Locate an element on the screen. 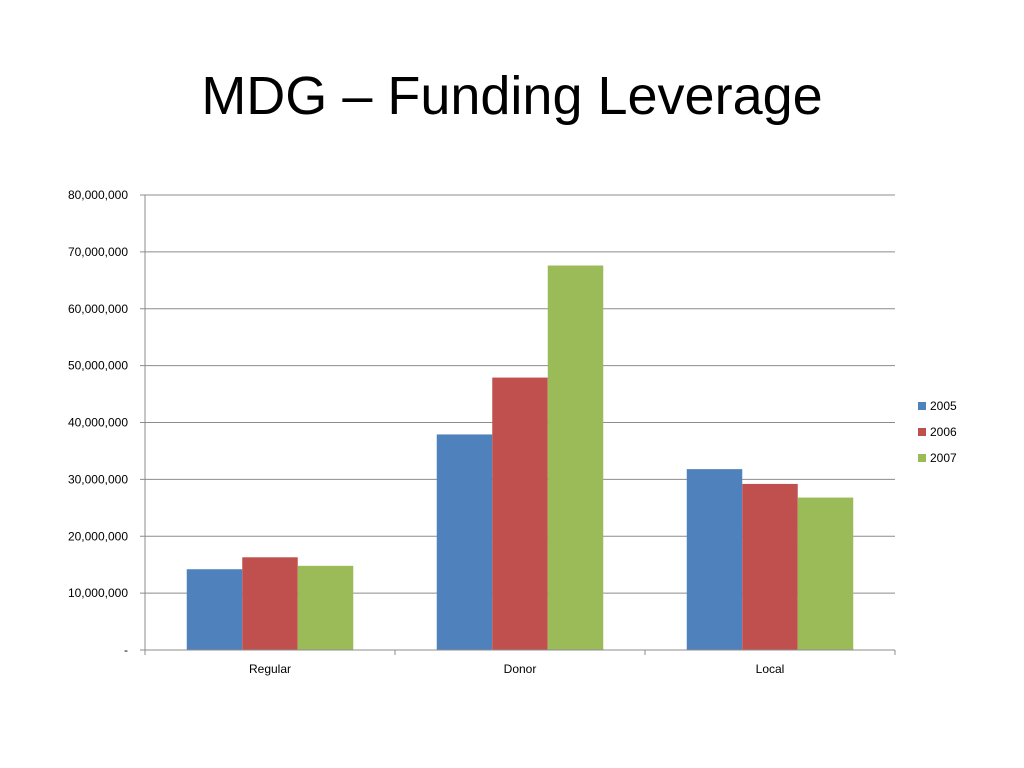  legend-label: 2005 is located at coordinates (943, 406).